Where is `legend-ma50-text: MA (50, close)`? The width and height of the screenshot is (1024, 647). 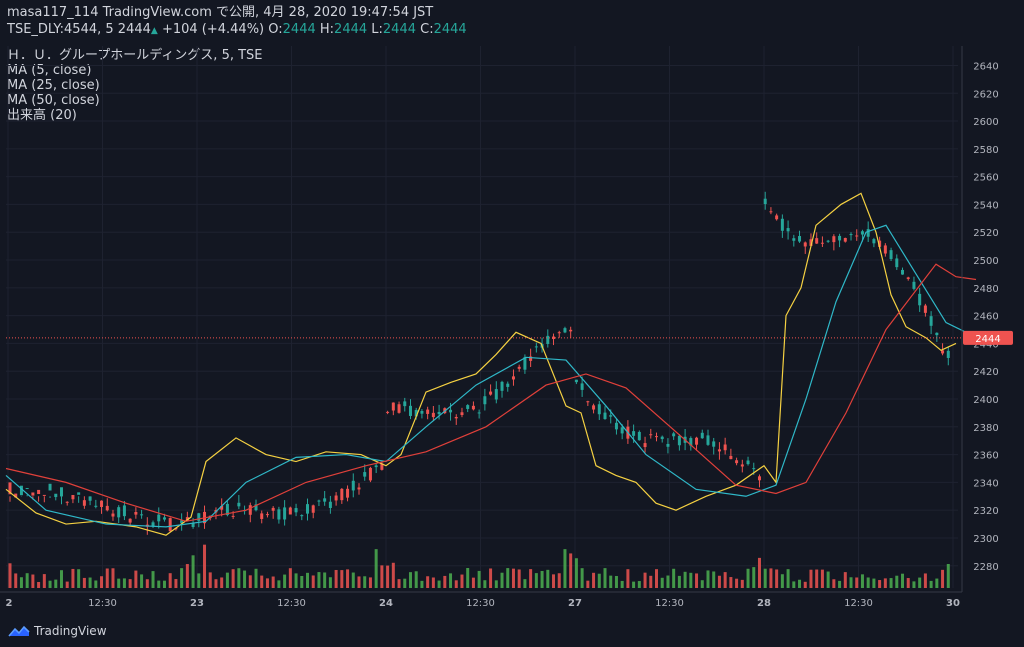
legend-ma50-text: MA (50, close) is located at coordinates (53, 100).